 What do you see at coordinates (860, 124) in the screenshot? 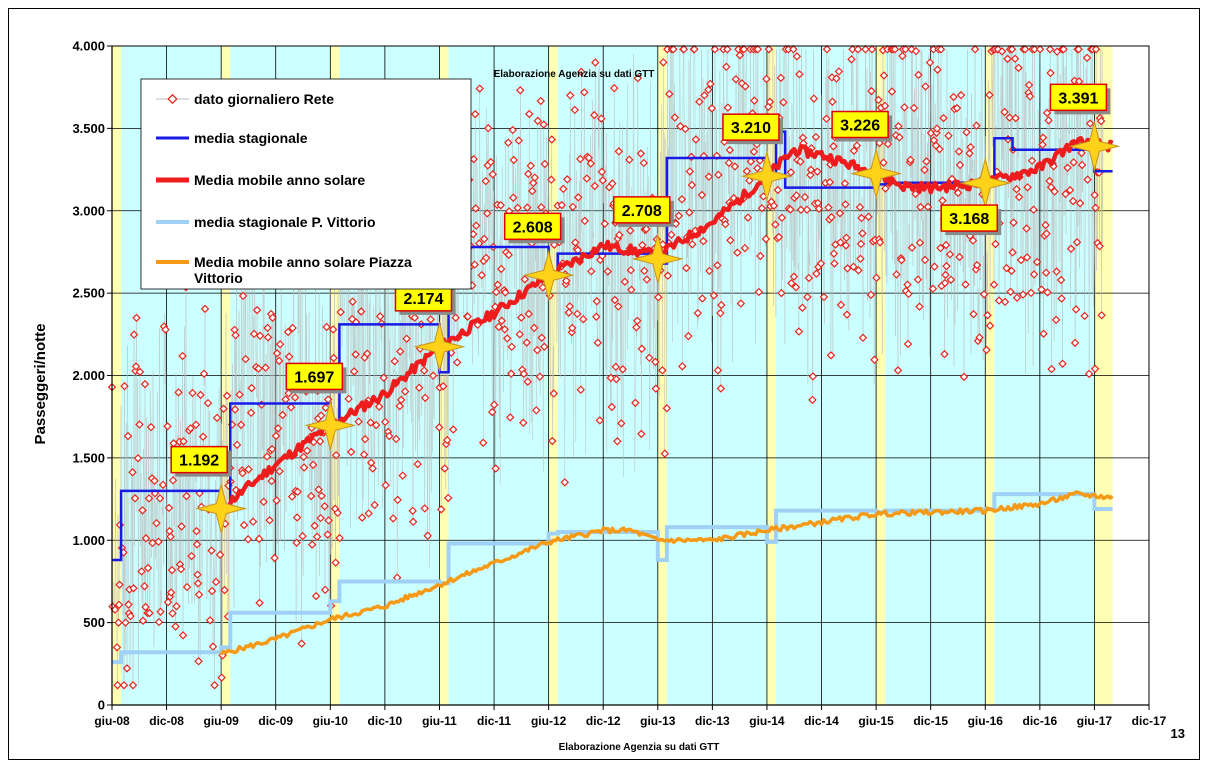
I see `callout-box` at bounding box center [860, 124].